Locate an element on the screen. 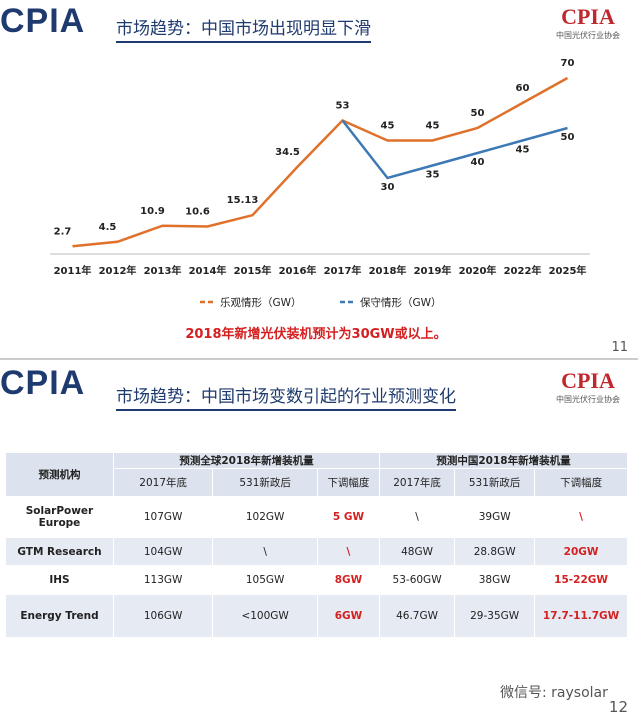 The image size is (638, 719). data-label: 40 is located at coordinates (478, 162).